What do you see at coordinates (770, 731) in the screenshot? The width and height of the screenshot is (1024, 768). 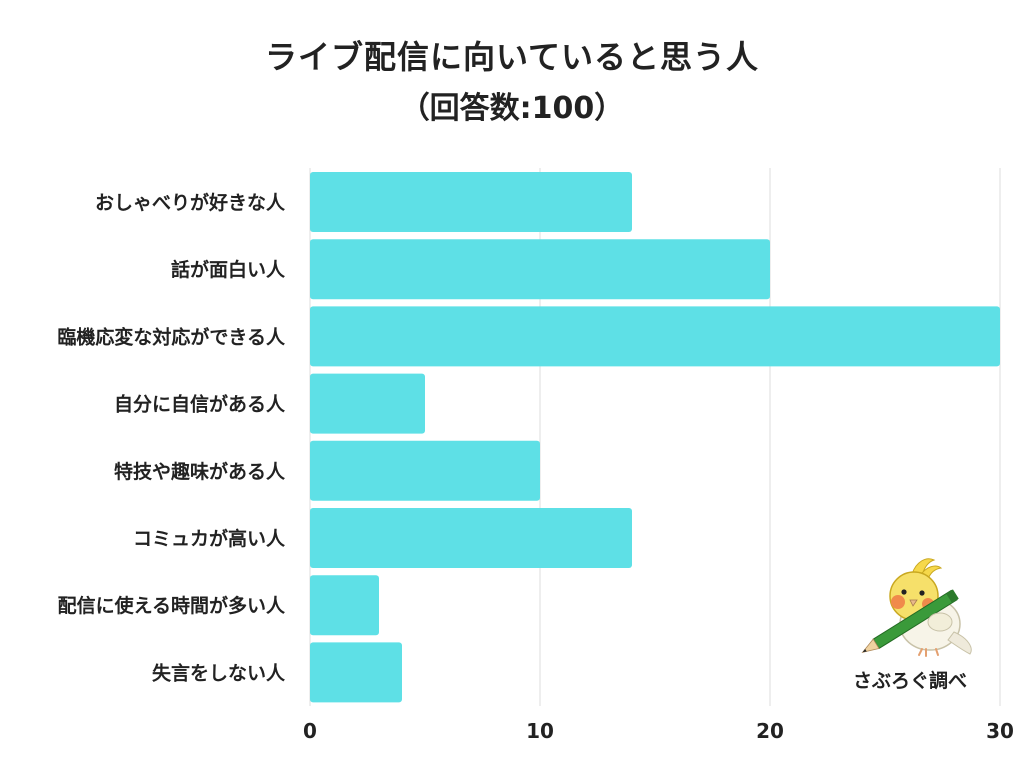 I see `x-tick-label: 20` at bounding box center [770, 731].